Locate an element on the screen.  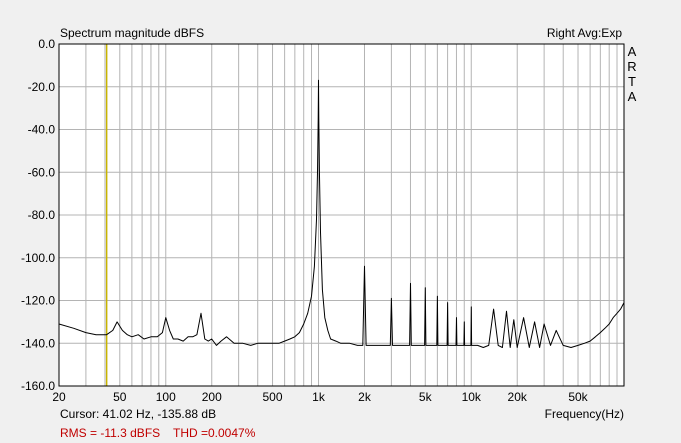
x-axis-tick-labels: 20 50 100 200 500 1k 2k 5k 10k 20k 50k is located at coordinates (320, 397).